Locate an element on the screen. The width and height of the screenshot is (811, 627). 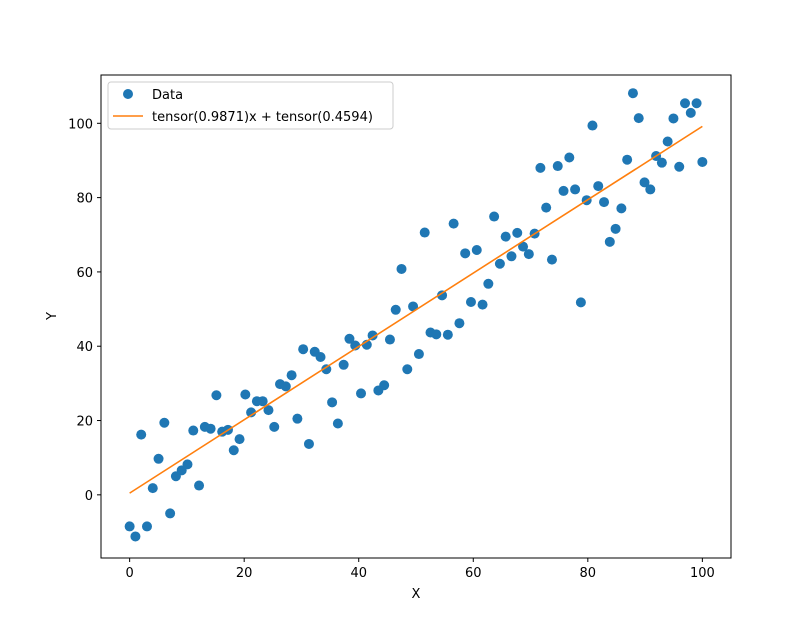
y-axis-ticks: 0 20 40 60 80 100 is located at coordinates (84, 310).